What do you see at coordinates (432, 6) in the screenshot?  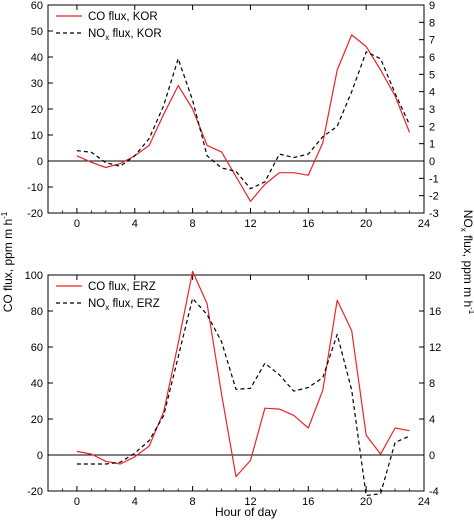 I see `top-right-y-tick-label: 9` at bounding box center [432, 6].